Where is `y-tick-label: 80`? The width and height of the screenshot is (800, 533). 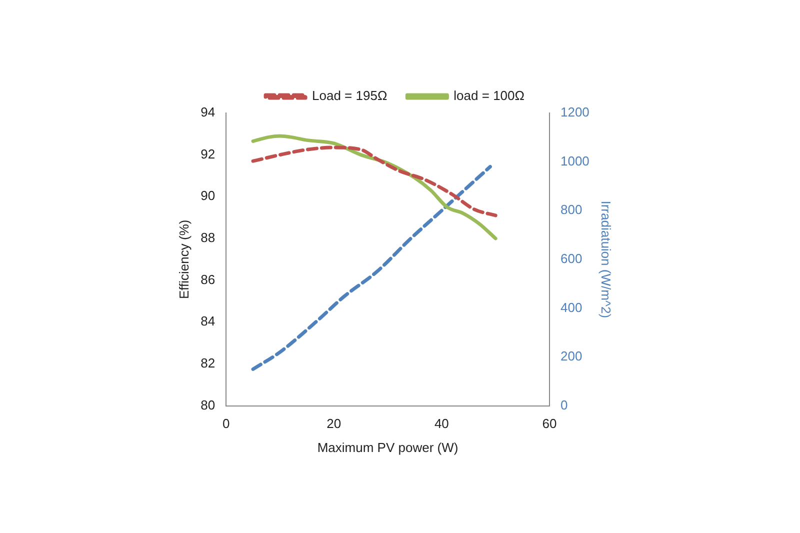
y-tick-label: 80 is located at coordinates (208, 404).